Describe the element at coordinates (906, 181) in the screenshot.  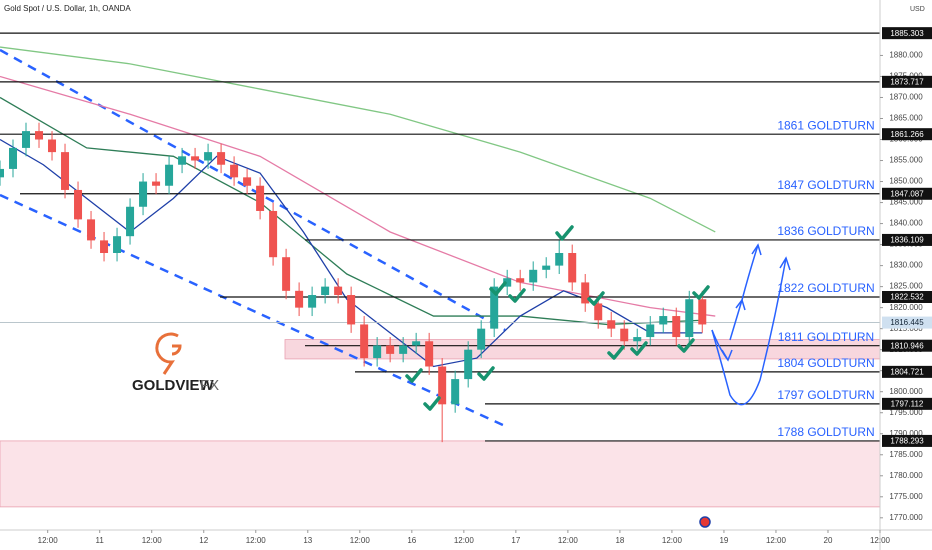
I see `y-tick-label: 1850.000` at that location.